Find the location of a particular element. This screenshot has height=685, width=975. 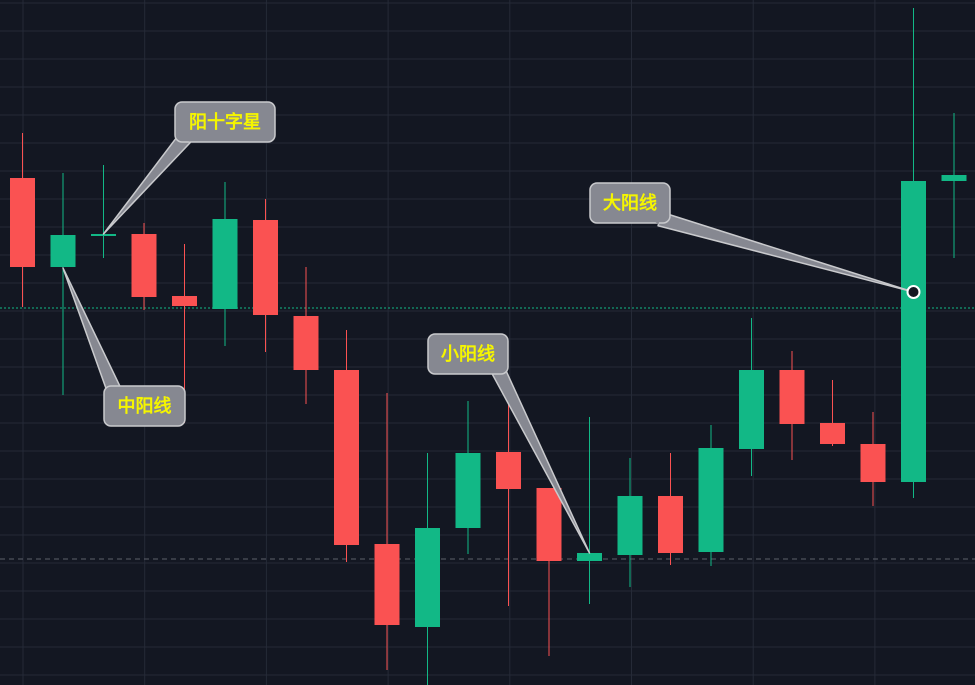

annotation-label: 中阳线 is located at coordinates (145, 406).